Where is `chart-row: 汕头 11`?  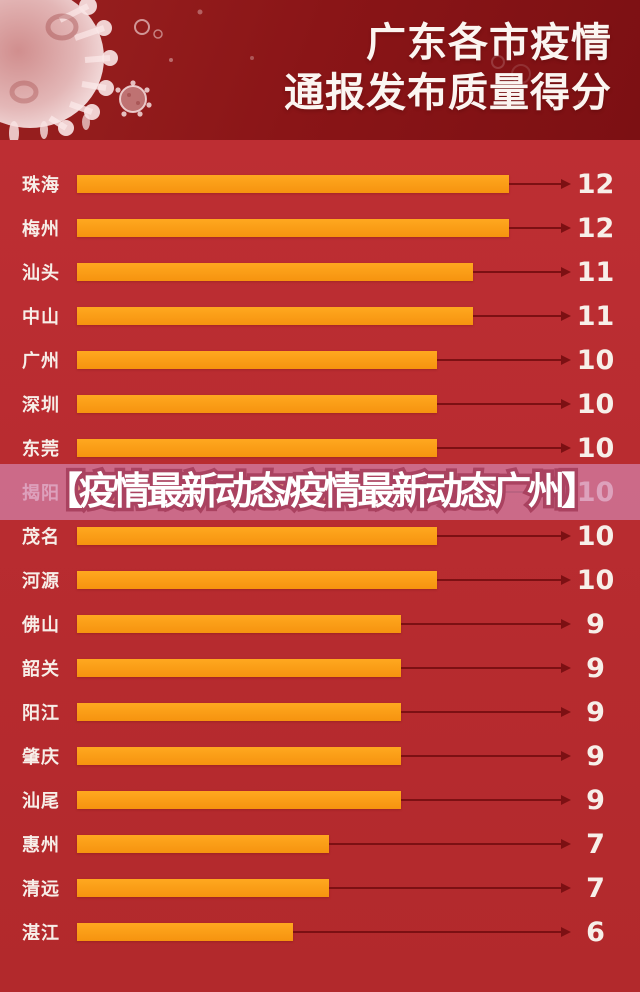
chart-row: 汕头 11 is located at coordinates (320, 272).